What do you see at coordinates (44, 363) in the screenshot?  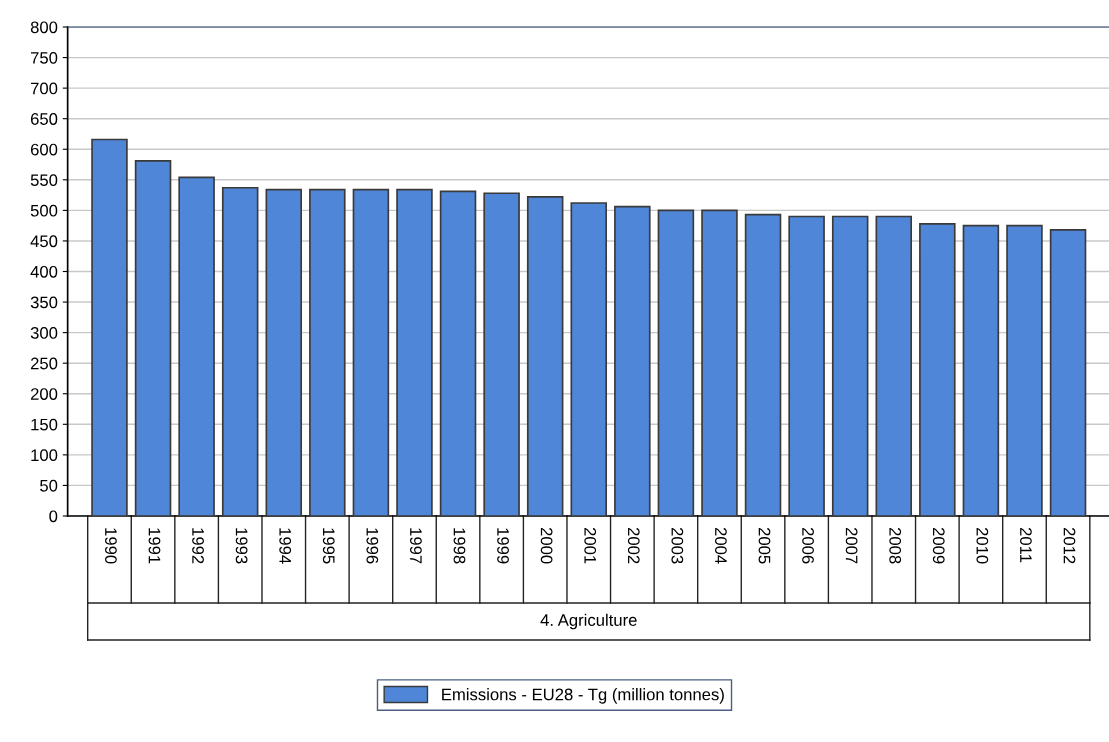 I see `y-tick-label: 250` at bounding box center [44, 363].